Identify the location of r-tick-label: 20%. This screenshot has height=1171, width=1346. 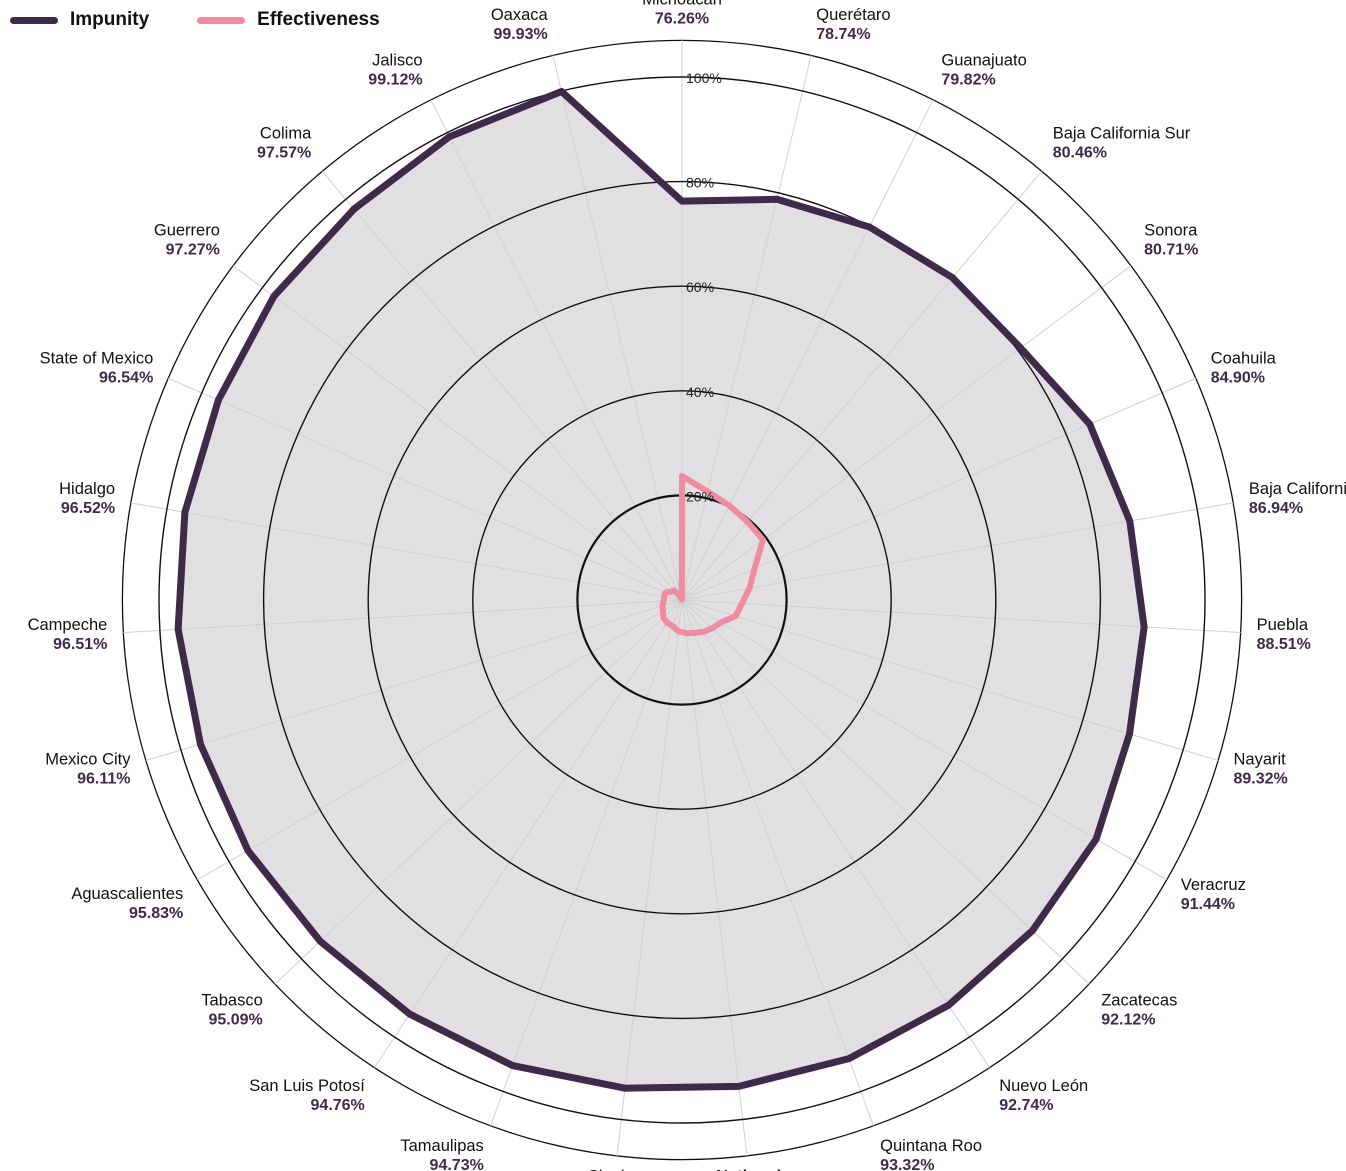
(700, 496).